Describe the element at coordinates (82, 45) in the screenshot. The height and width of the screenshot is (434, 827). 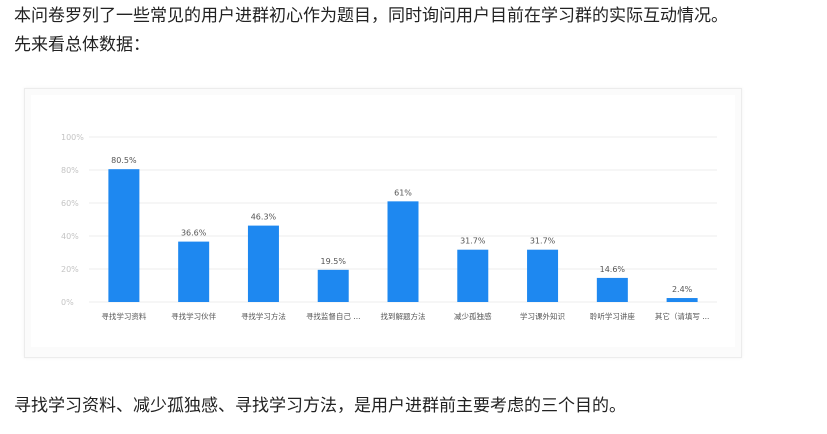
I see `overview-paragraph: 先来看总体数据：` at that location.